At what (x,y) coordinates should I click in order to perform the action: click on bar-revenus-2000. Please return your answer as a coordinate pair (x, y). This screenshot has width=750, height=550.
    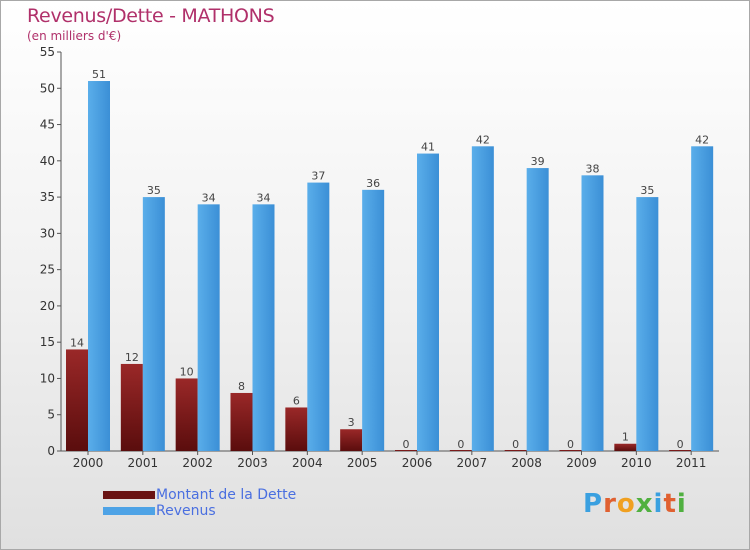
    Looking at the image, I should click on (99, 266).